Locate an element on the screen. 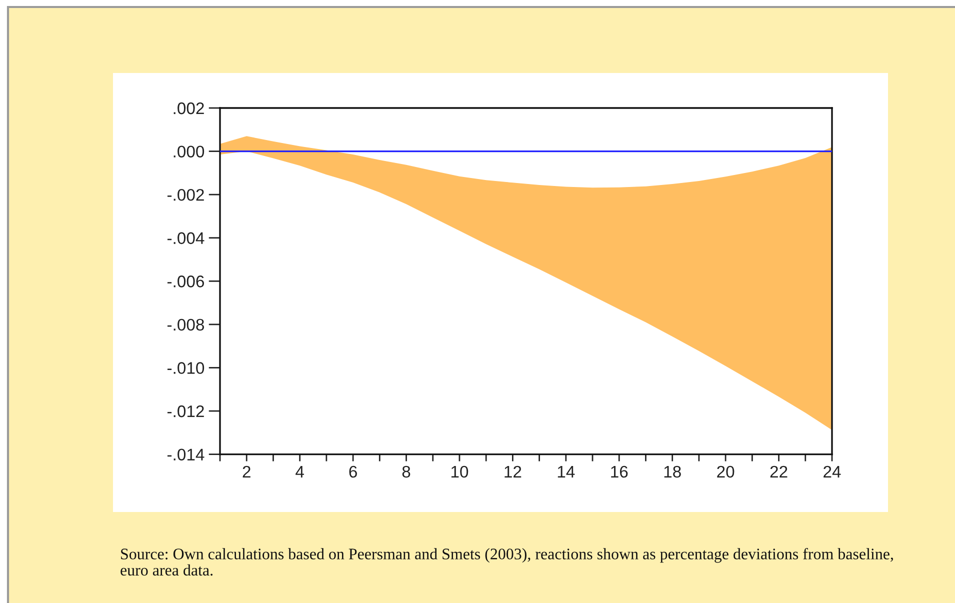  x-tick-label: 6 is located at coordinates (353, 472).